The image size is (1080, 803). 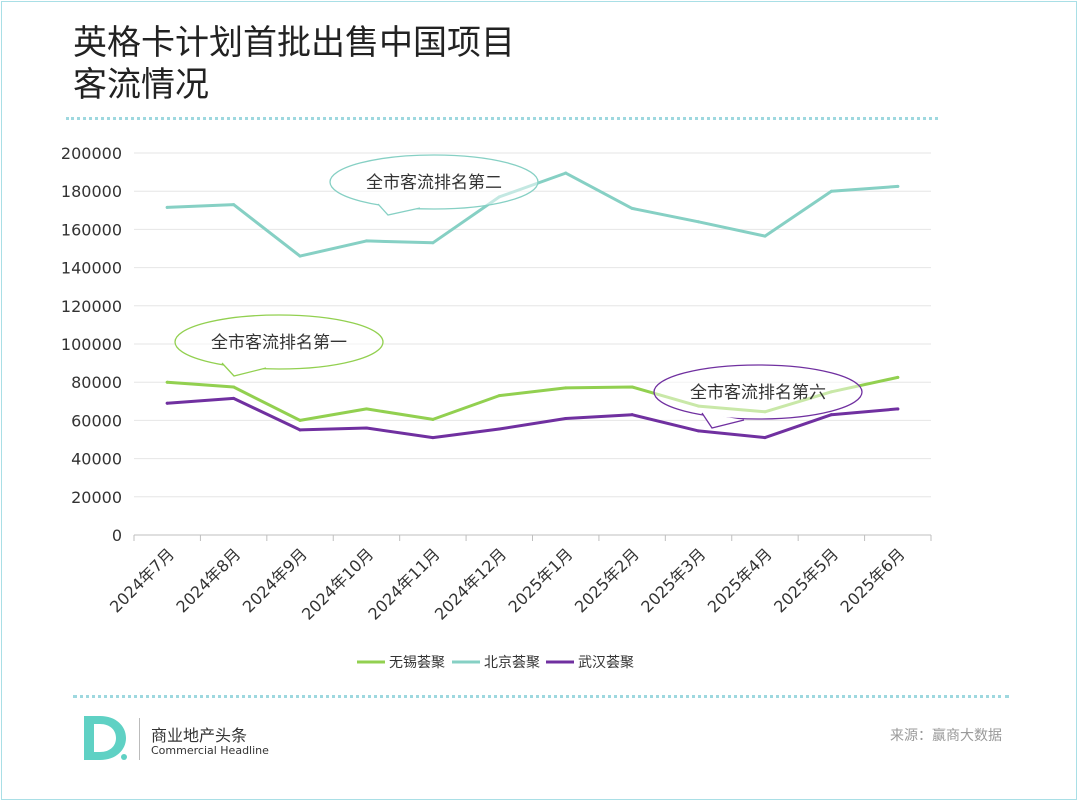 I want to click on y-tick-label: 60000, so click(x=96, y=420).